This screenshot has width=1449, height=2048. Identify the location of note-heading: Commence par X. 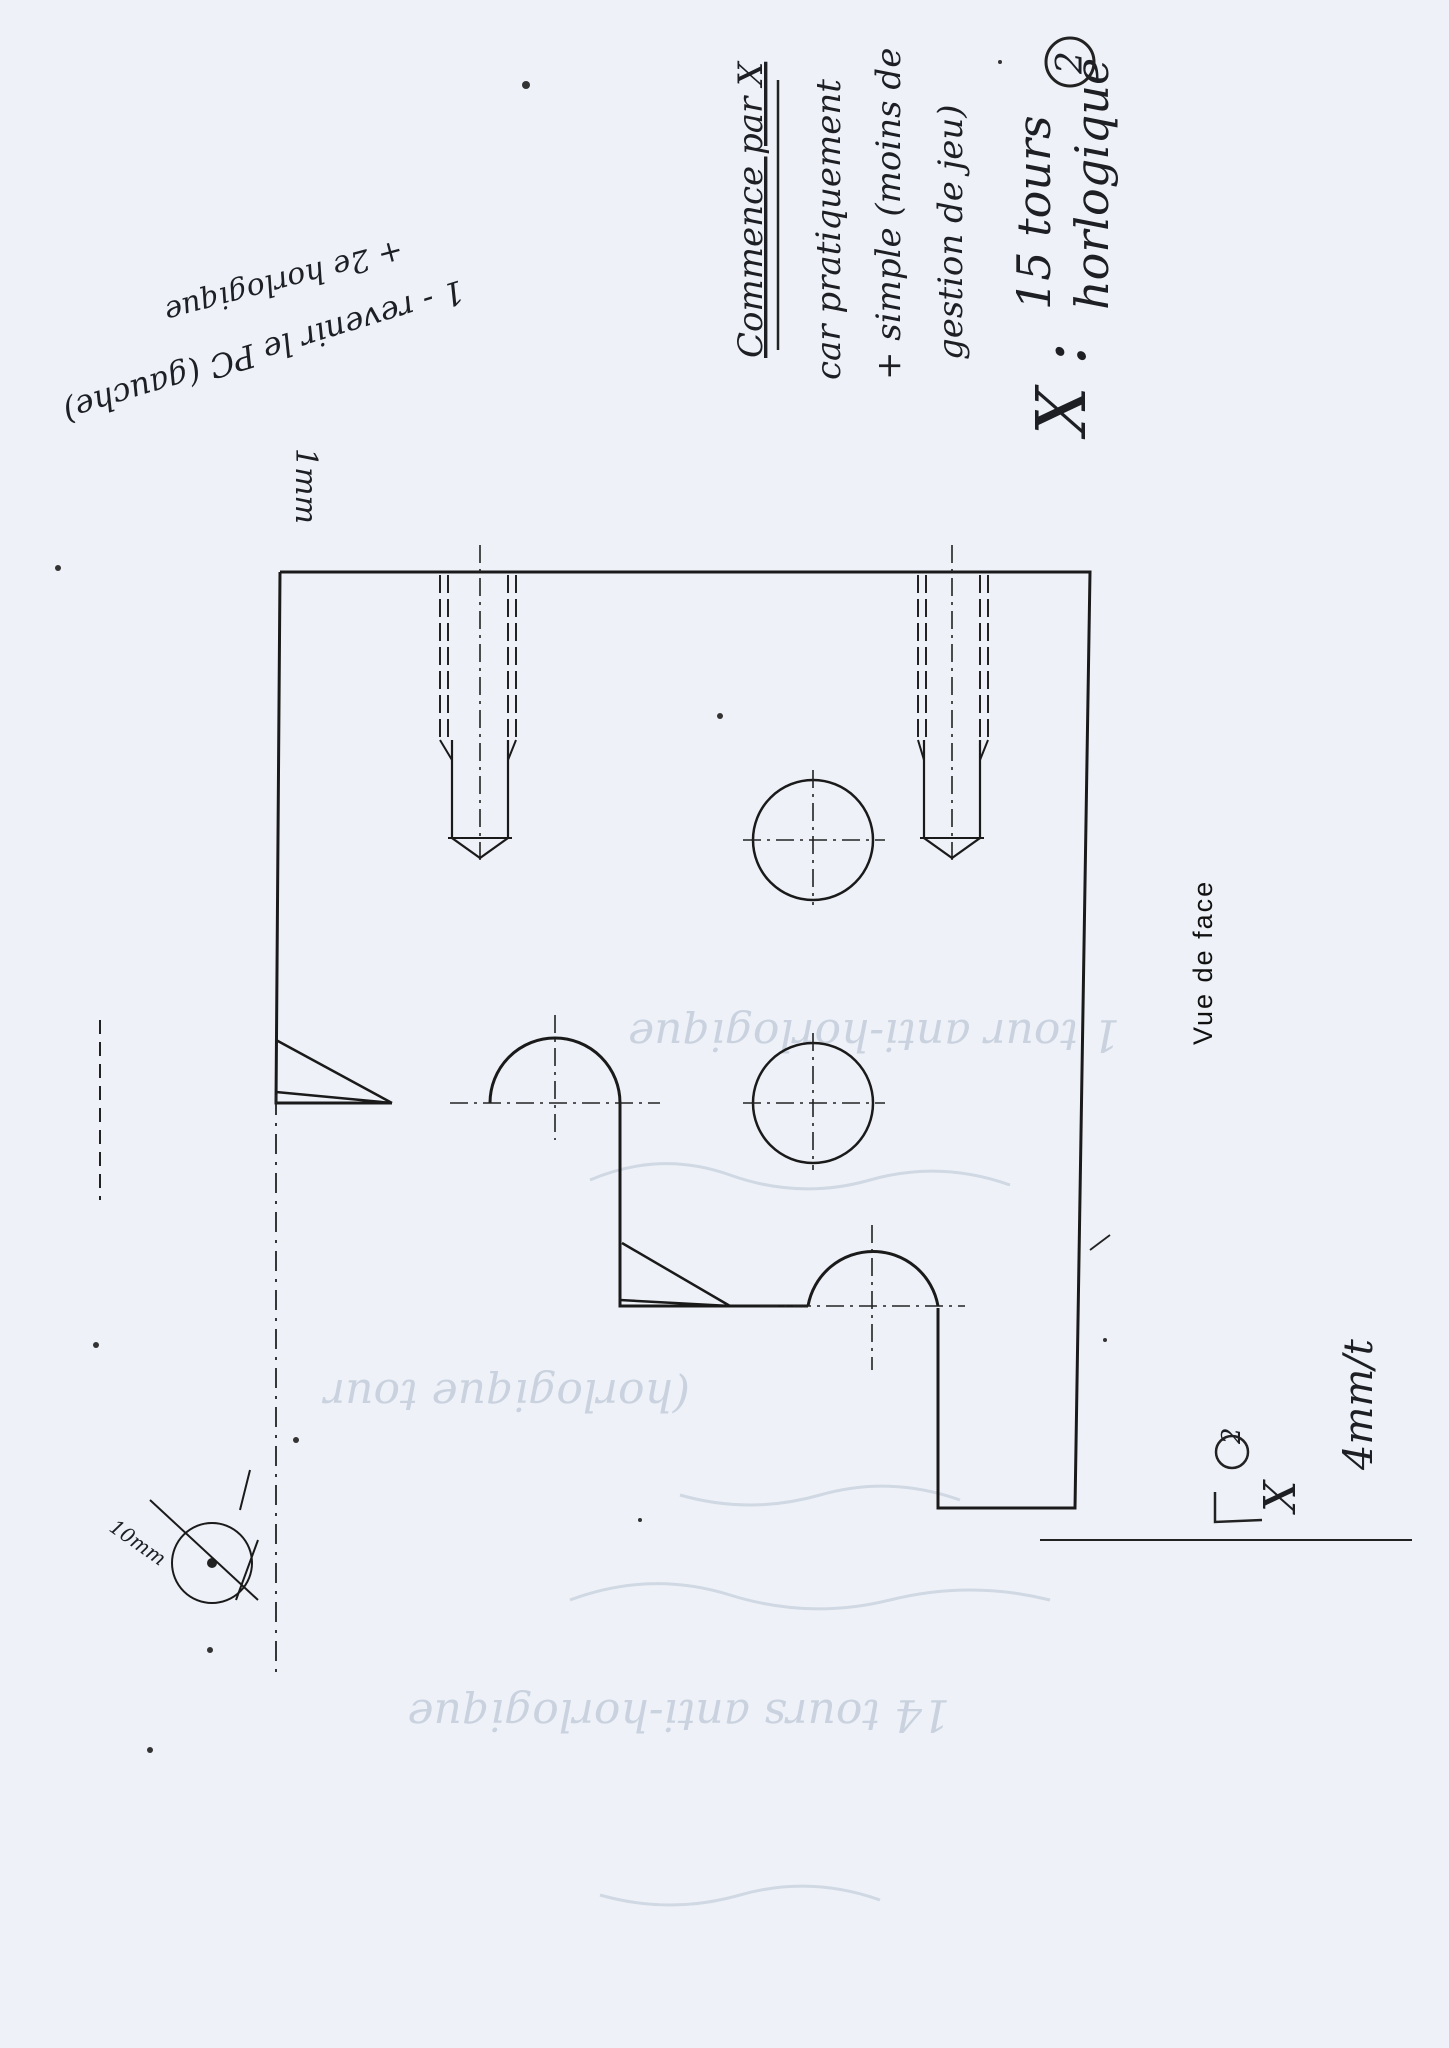
(751, 209).